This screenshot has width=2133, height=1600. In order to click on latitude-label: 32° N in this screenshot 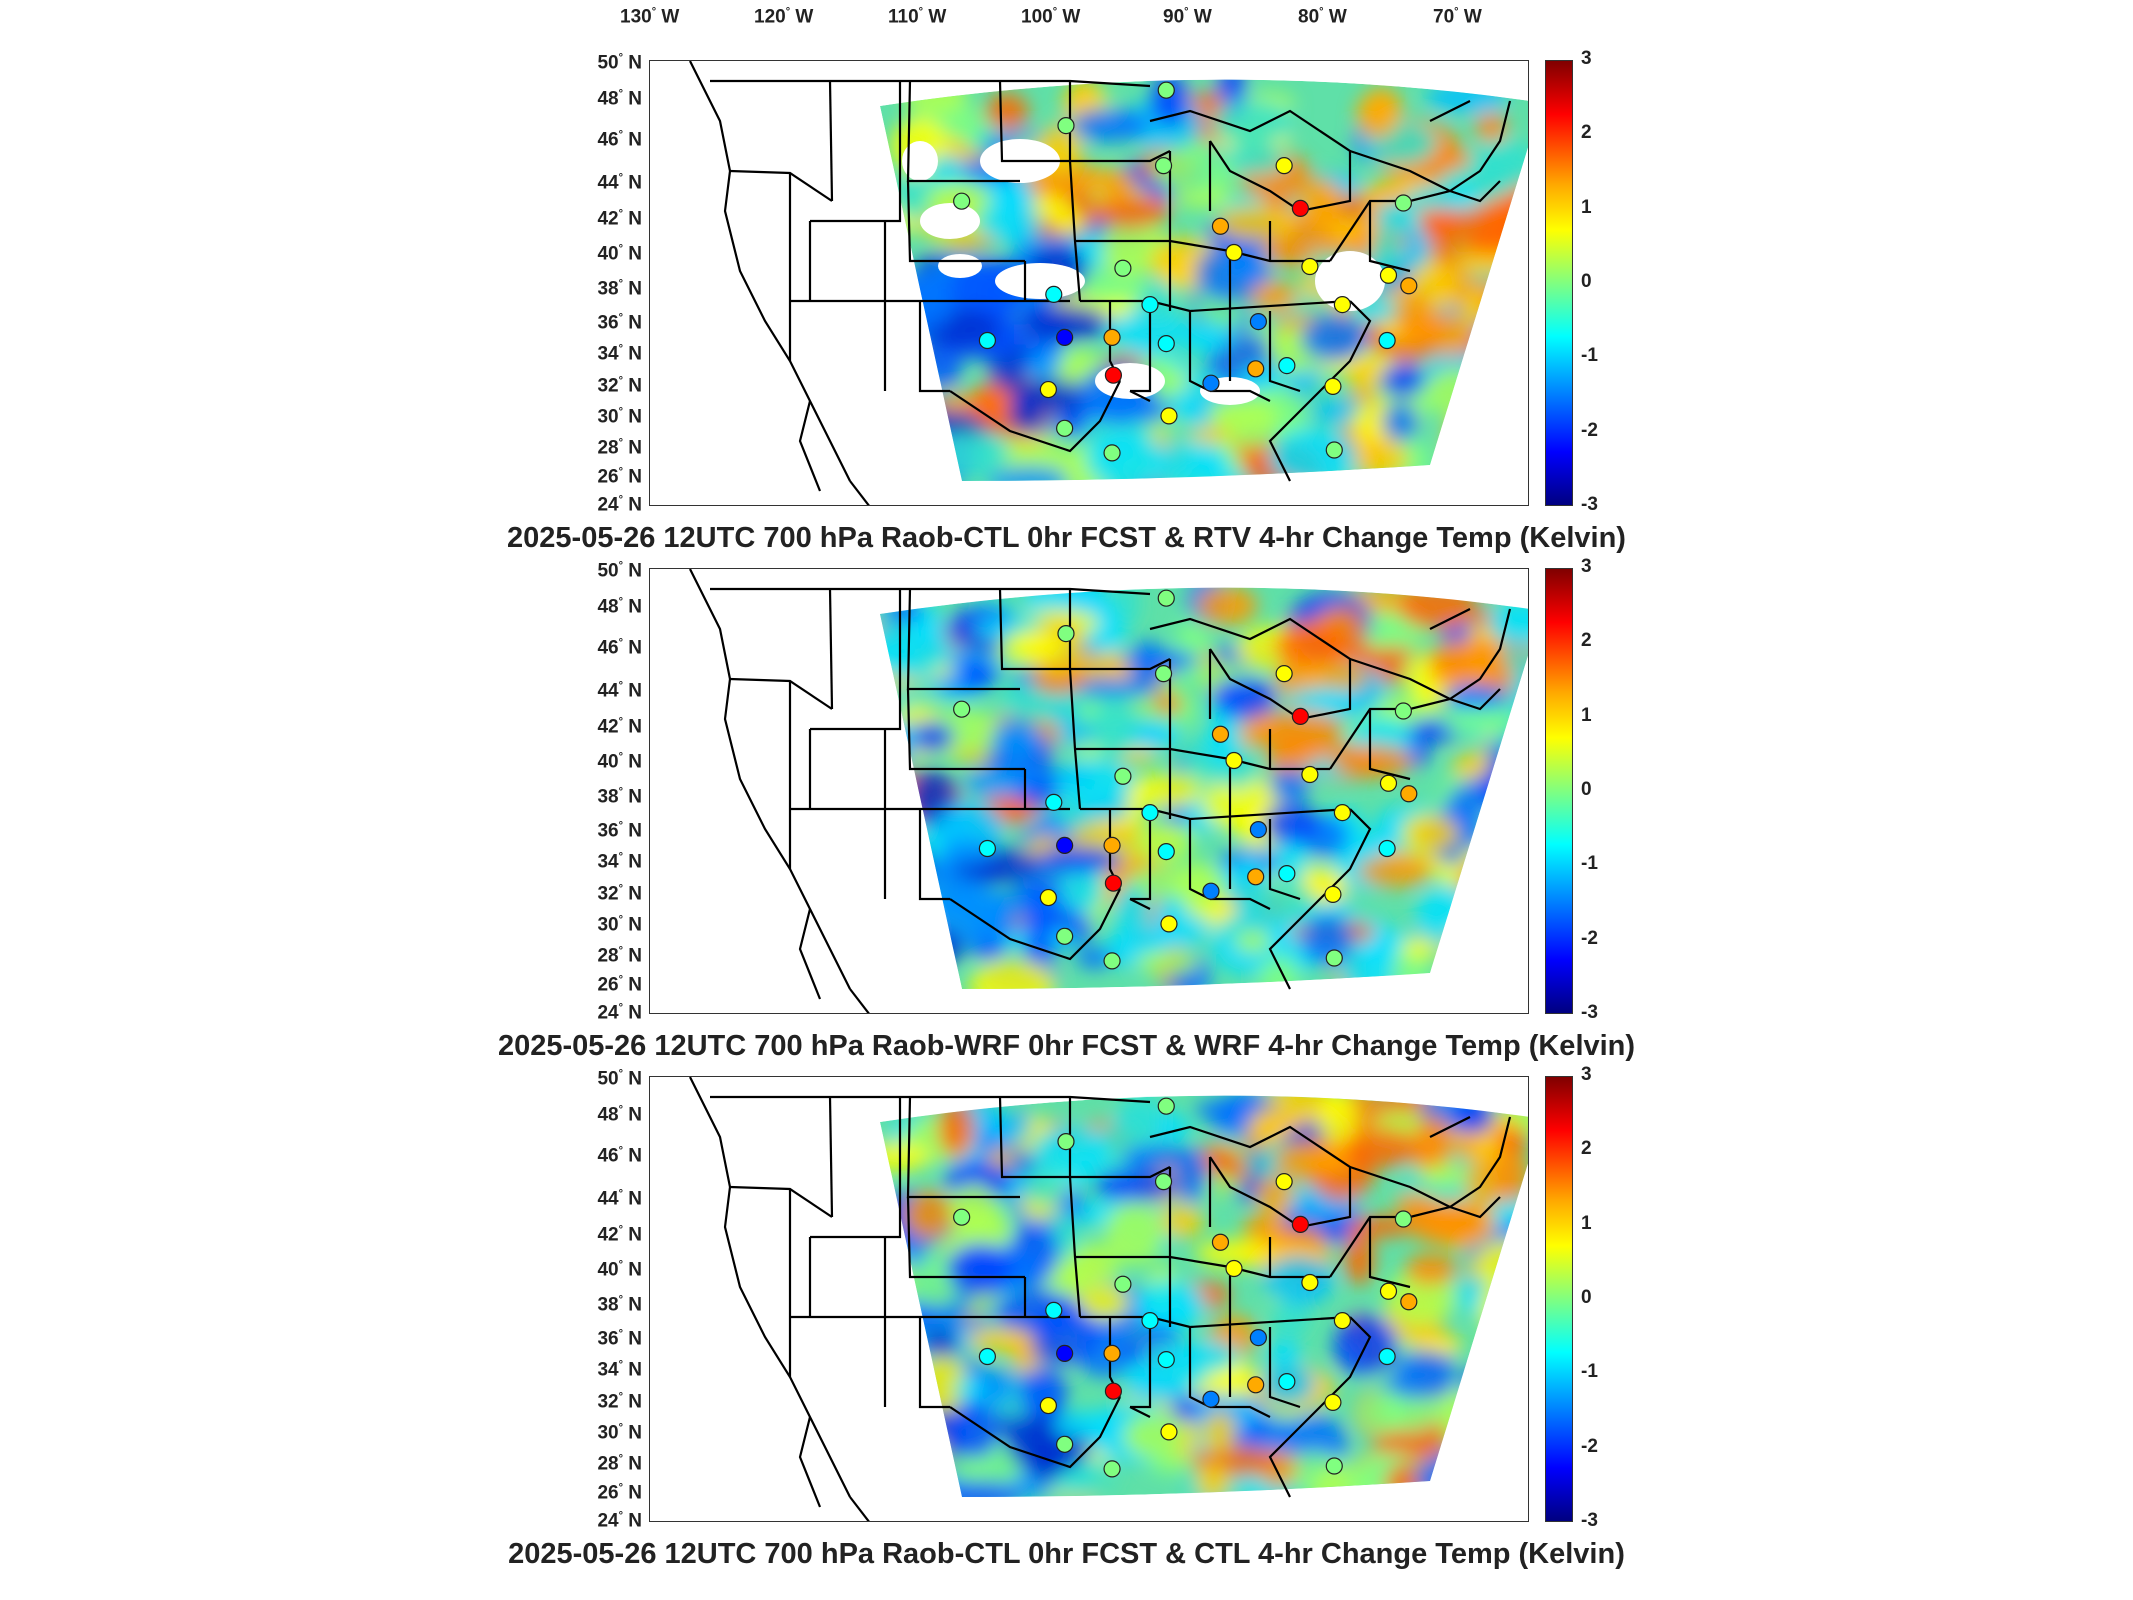, I will do `click(619, 894)`.